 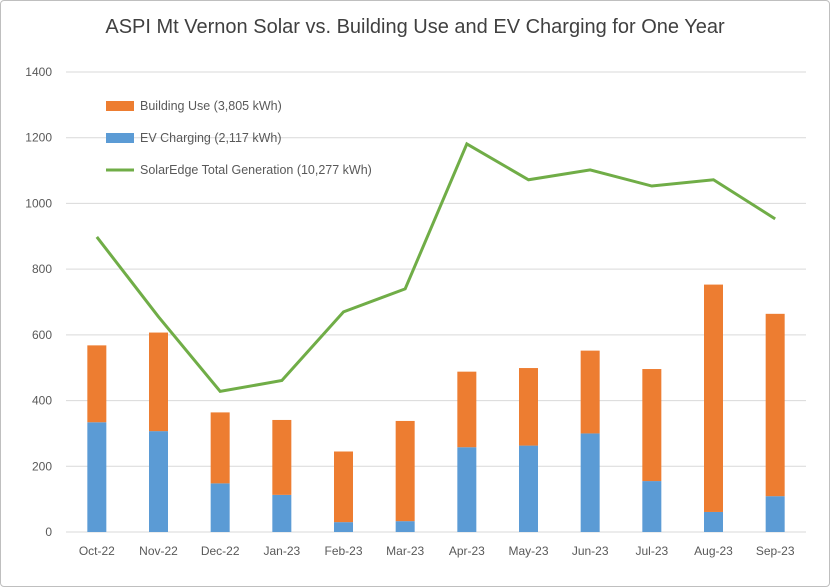 I want to click on y-tick-label: 1000, so click(x=38, y=203).